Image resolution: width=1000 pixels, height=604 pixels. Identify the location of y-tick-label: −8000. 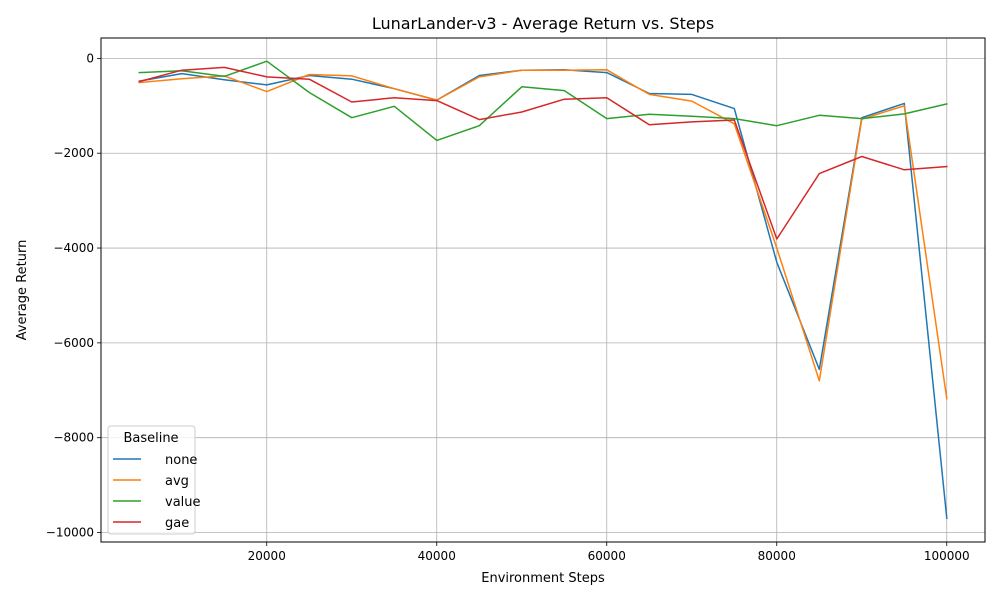
(73, 438).